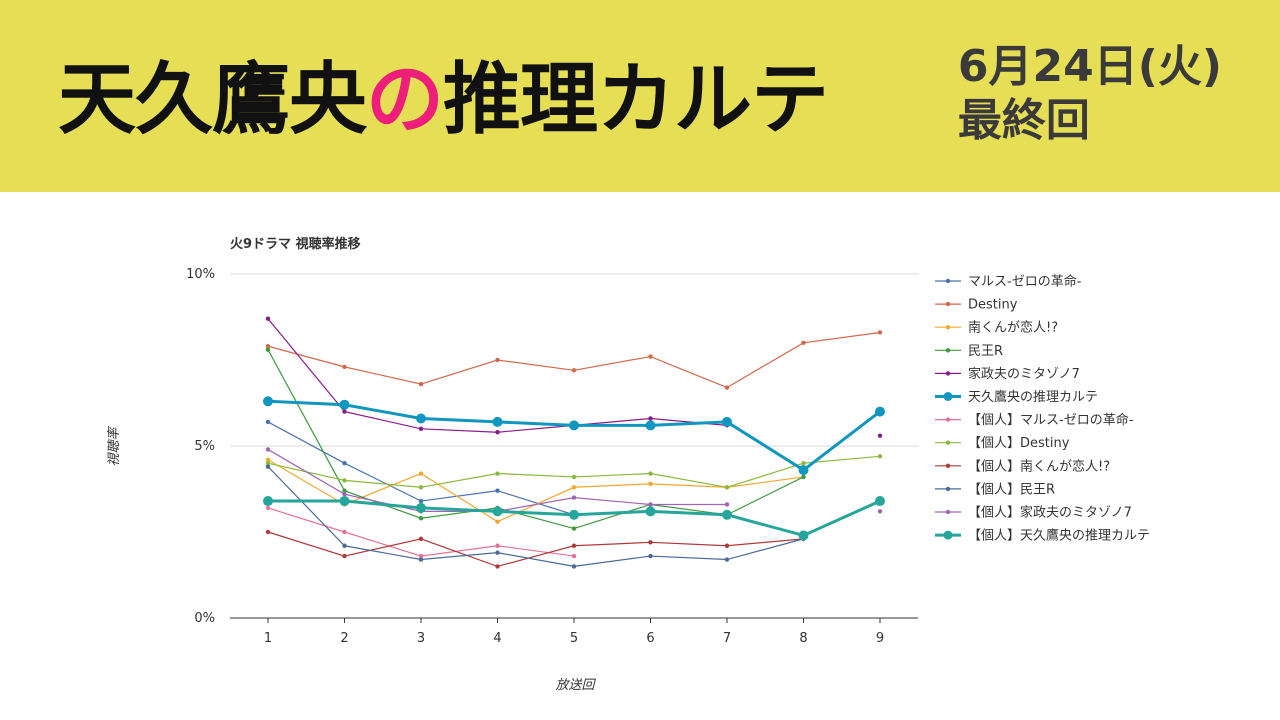  I want to click on show-title: 天久鷹央の推理カルテ, so click(443, 100).